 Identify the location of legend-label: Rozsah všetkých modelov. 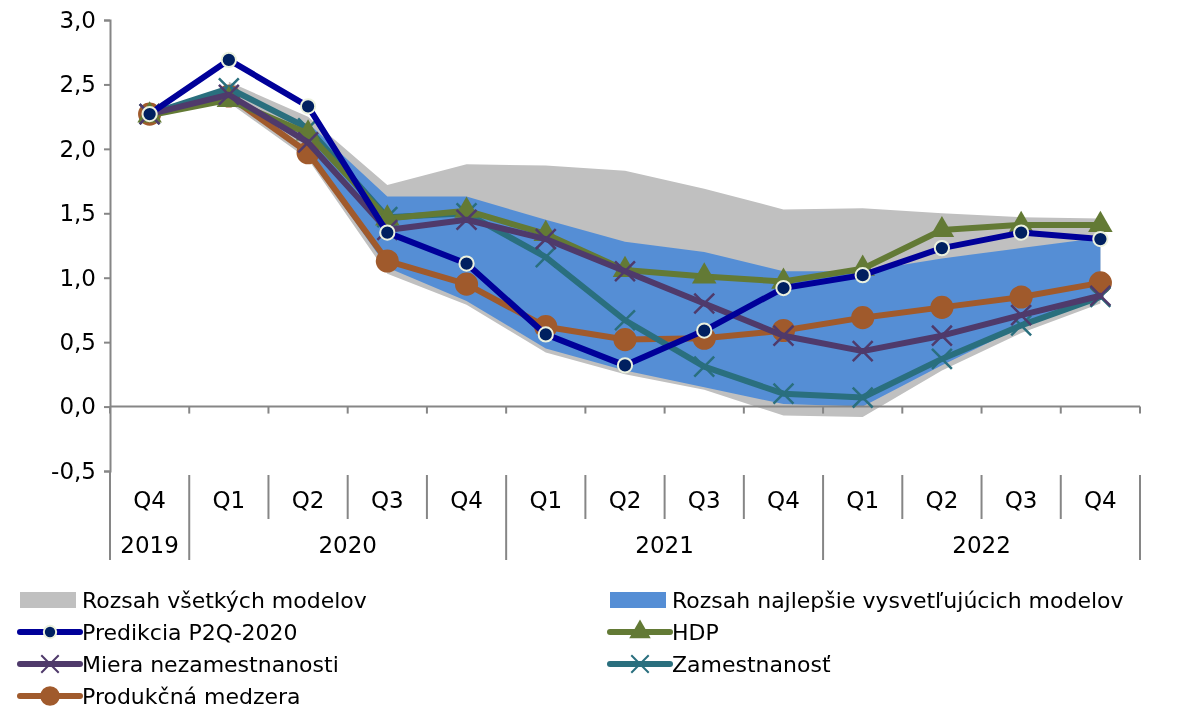
(224, 600).